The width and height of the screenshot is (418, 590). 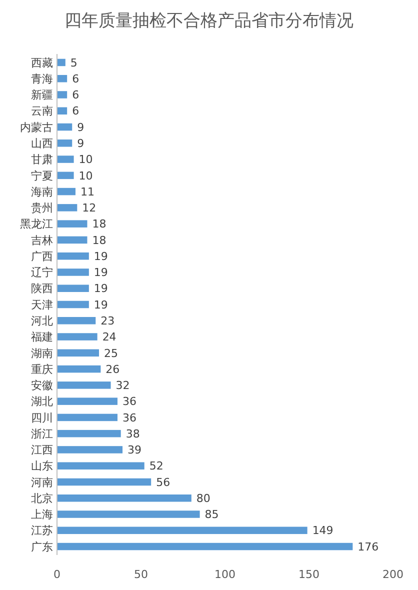 I want to click on x-tick-label: 0, so click(x=57, y=574).